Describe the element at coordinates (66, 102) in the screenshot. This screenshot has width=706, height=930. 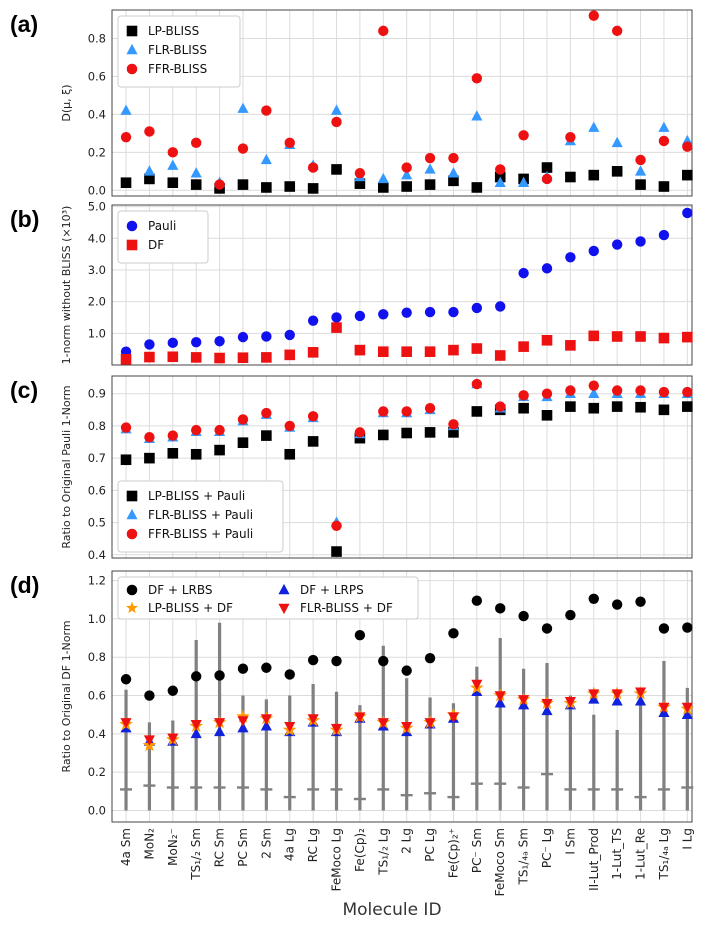
I see `y-axis-label: D(μ, ξ)` at that location.